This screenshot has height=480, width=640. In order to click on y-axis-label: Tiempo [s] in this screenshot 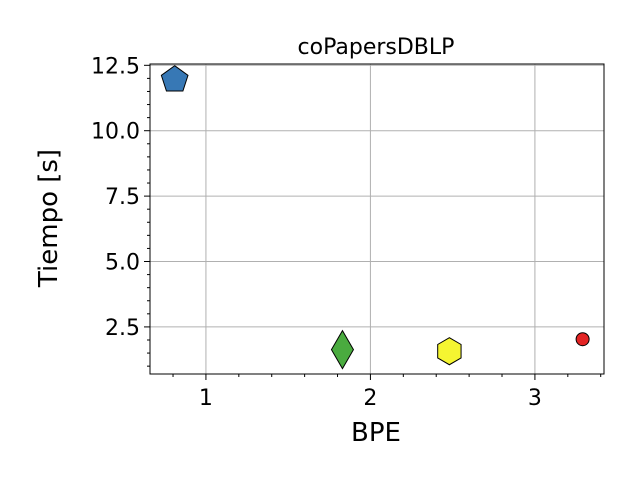, I will do `click(49, 218)`.